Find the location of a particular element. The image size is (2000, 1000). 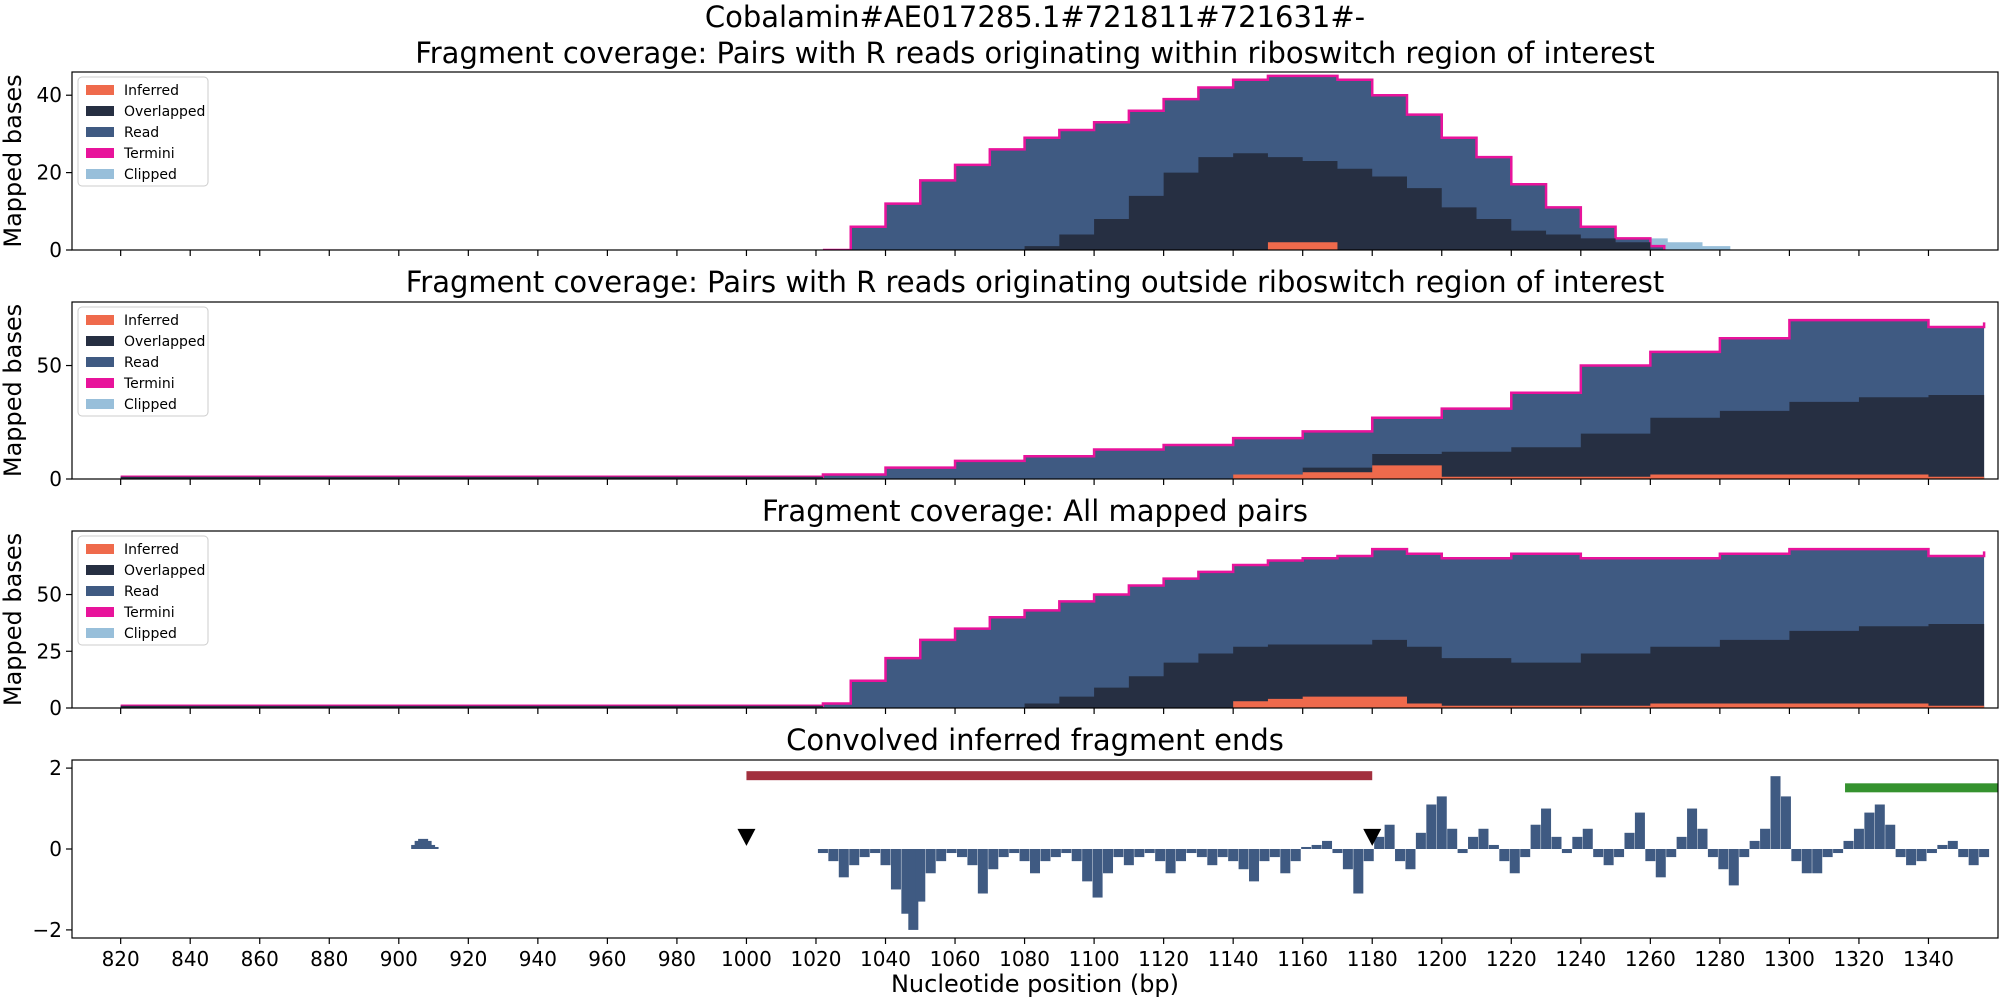

x-tick-label: 1040 is located at coordinates (885, 959).